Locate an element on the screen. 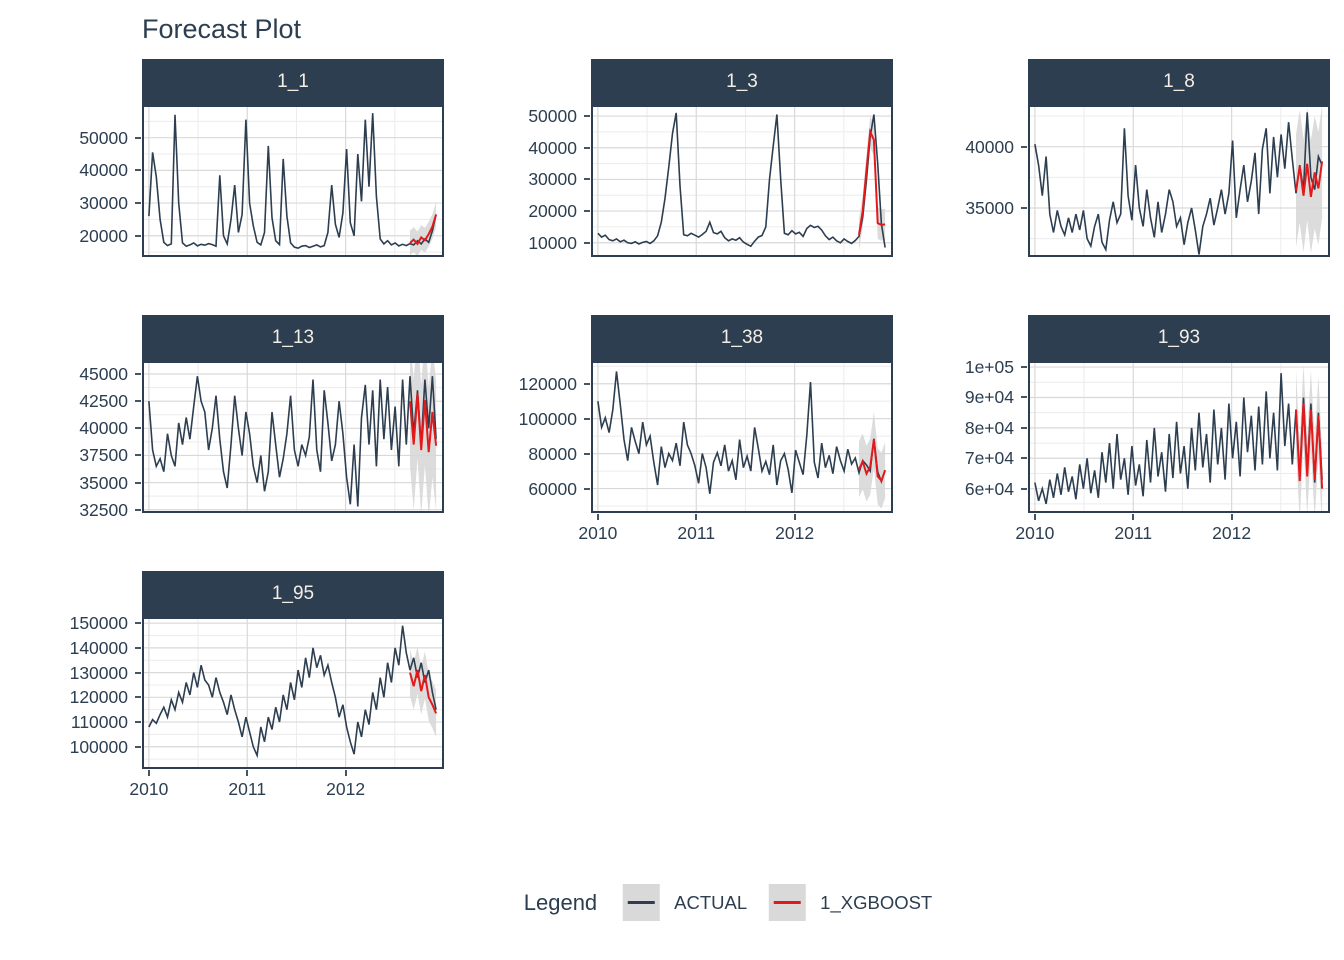 The image size is (1344, 960). facet-strip-1_95: 1_95 is located at coordinates (293, 594).